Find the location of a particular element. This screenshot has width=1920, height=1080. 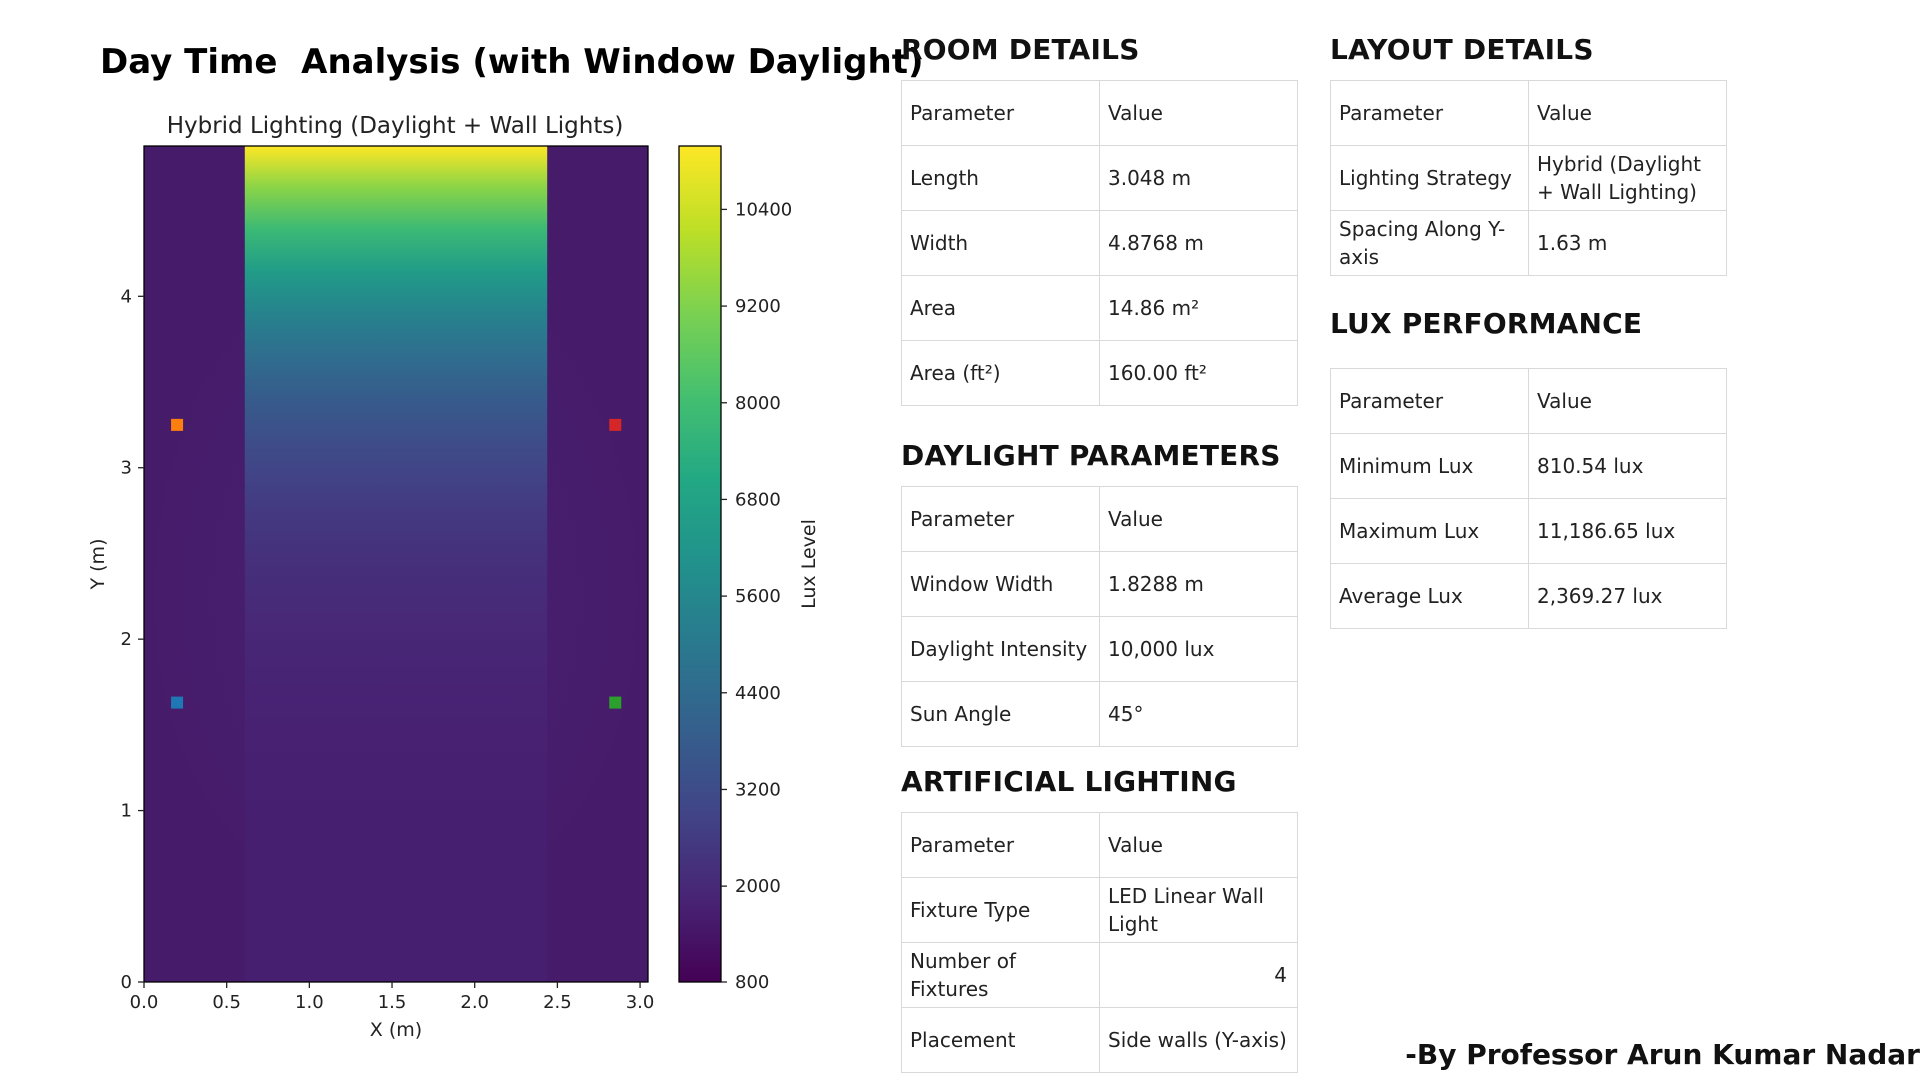

colorbar-ticks: 800 2000 3200 4400 5600 6800 8000 9200 10400 is located at coordinates (756, 596).